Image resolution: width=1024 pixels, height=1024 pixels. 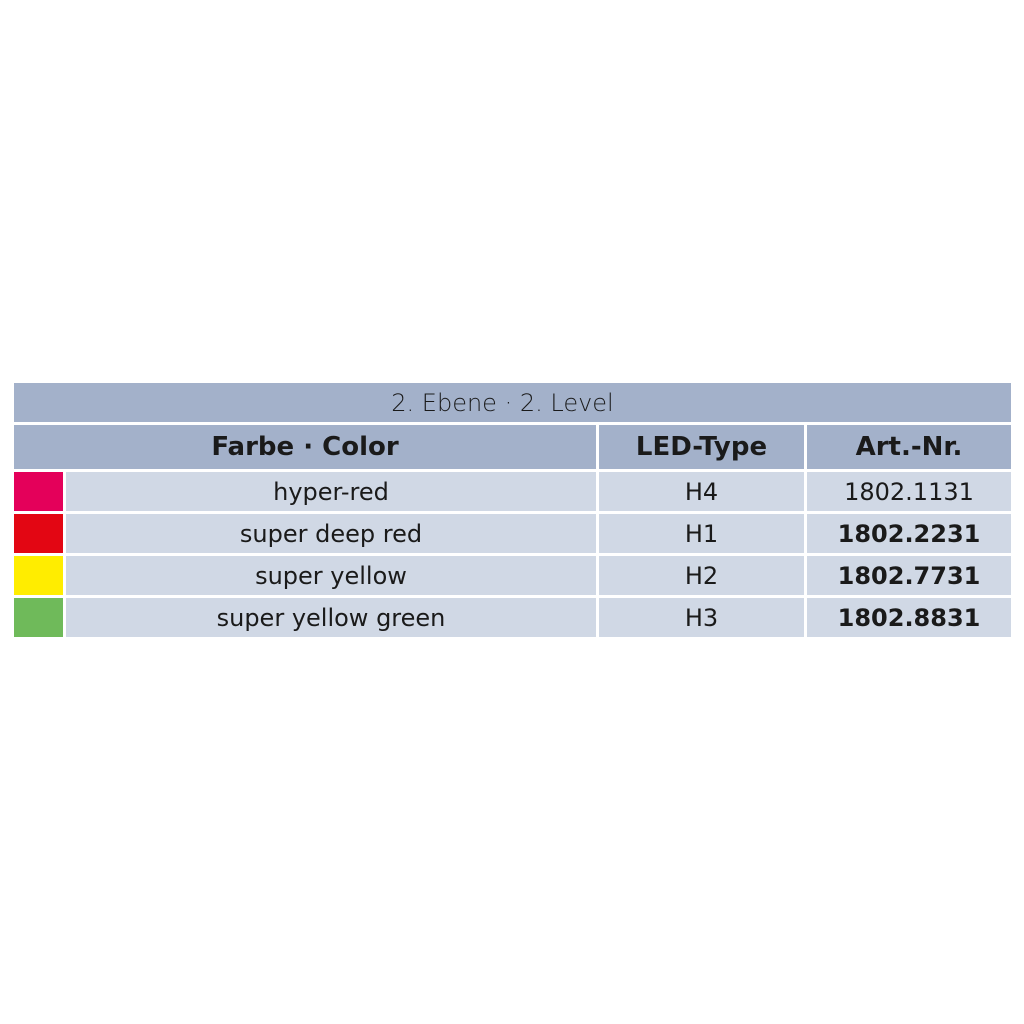 I want to click on art-nr: 1802.7731, so click(x=909, y=575).